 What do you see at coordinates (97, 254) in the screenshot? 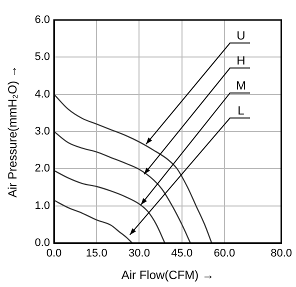
I see `x-tick-label: 15.0` at bounding box center [97, 254].